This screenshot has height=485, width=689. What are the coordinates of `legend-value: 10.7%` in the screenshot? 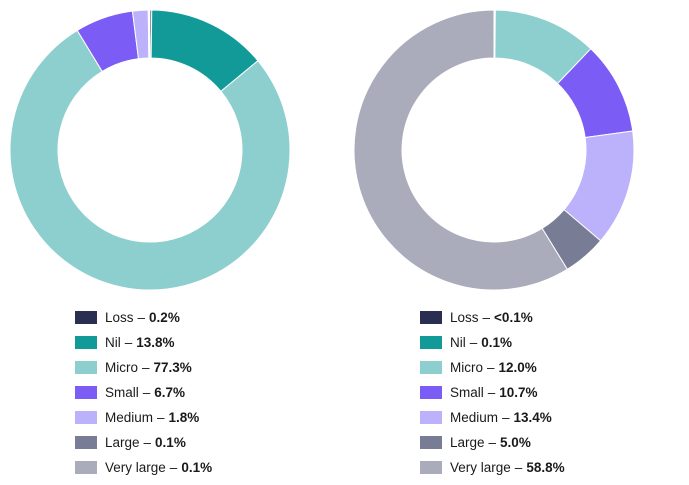 It's located at (518, 392).